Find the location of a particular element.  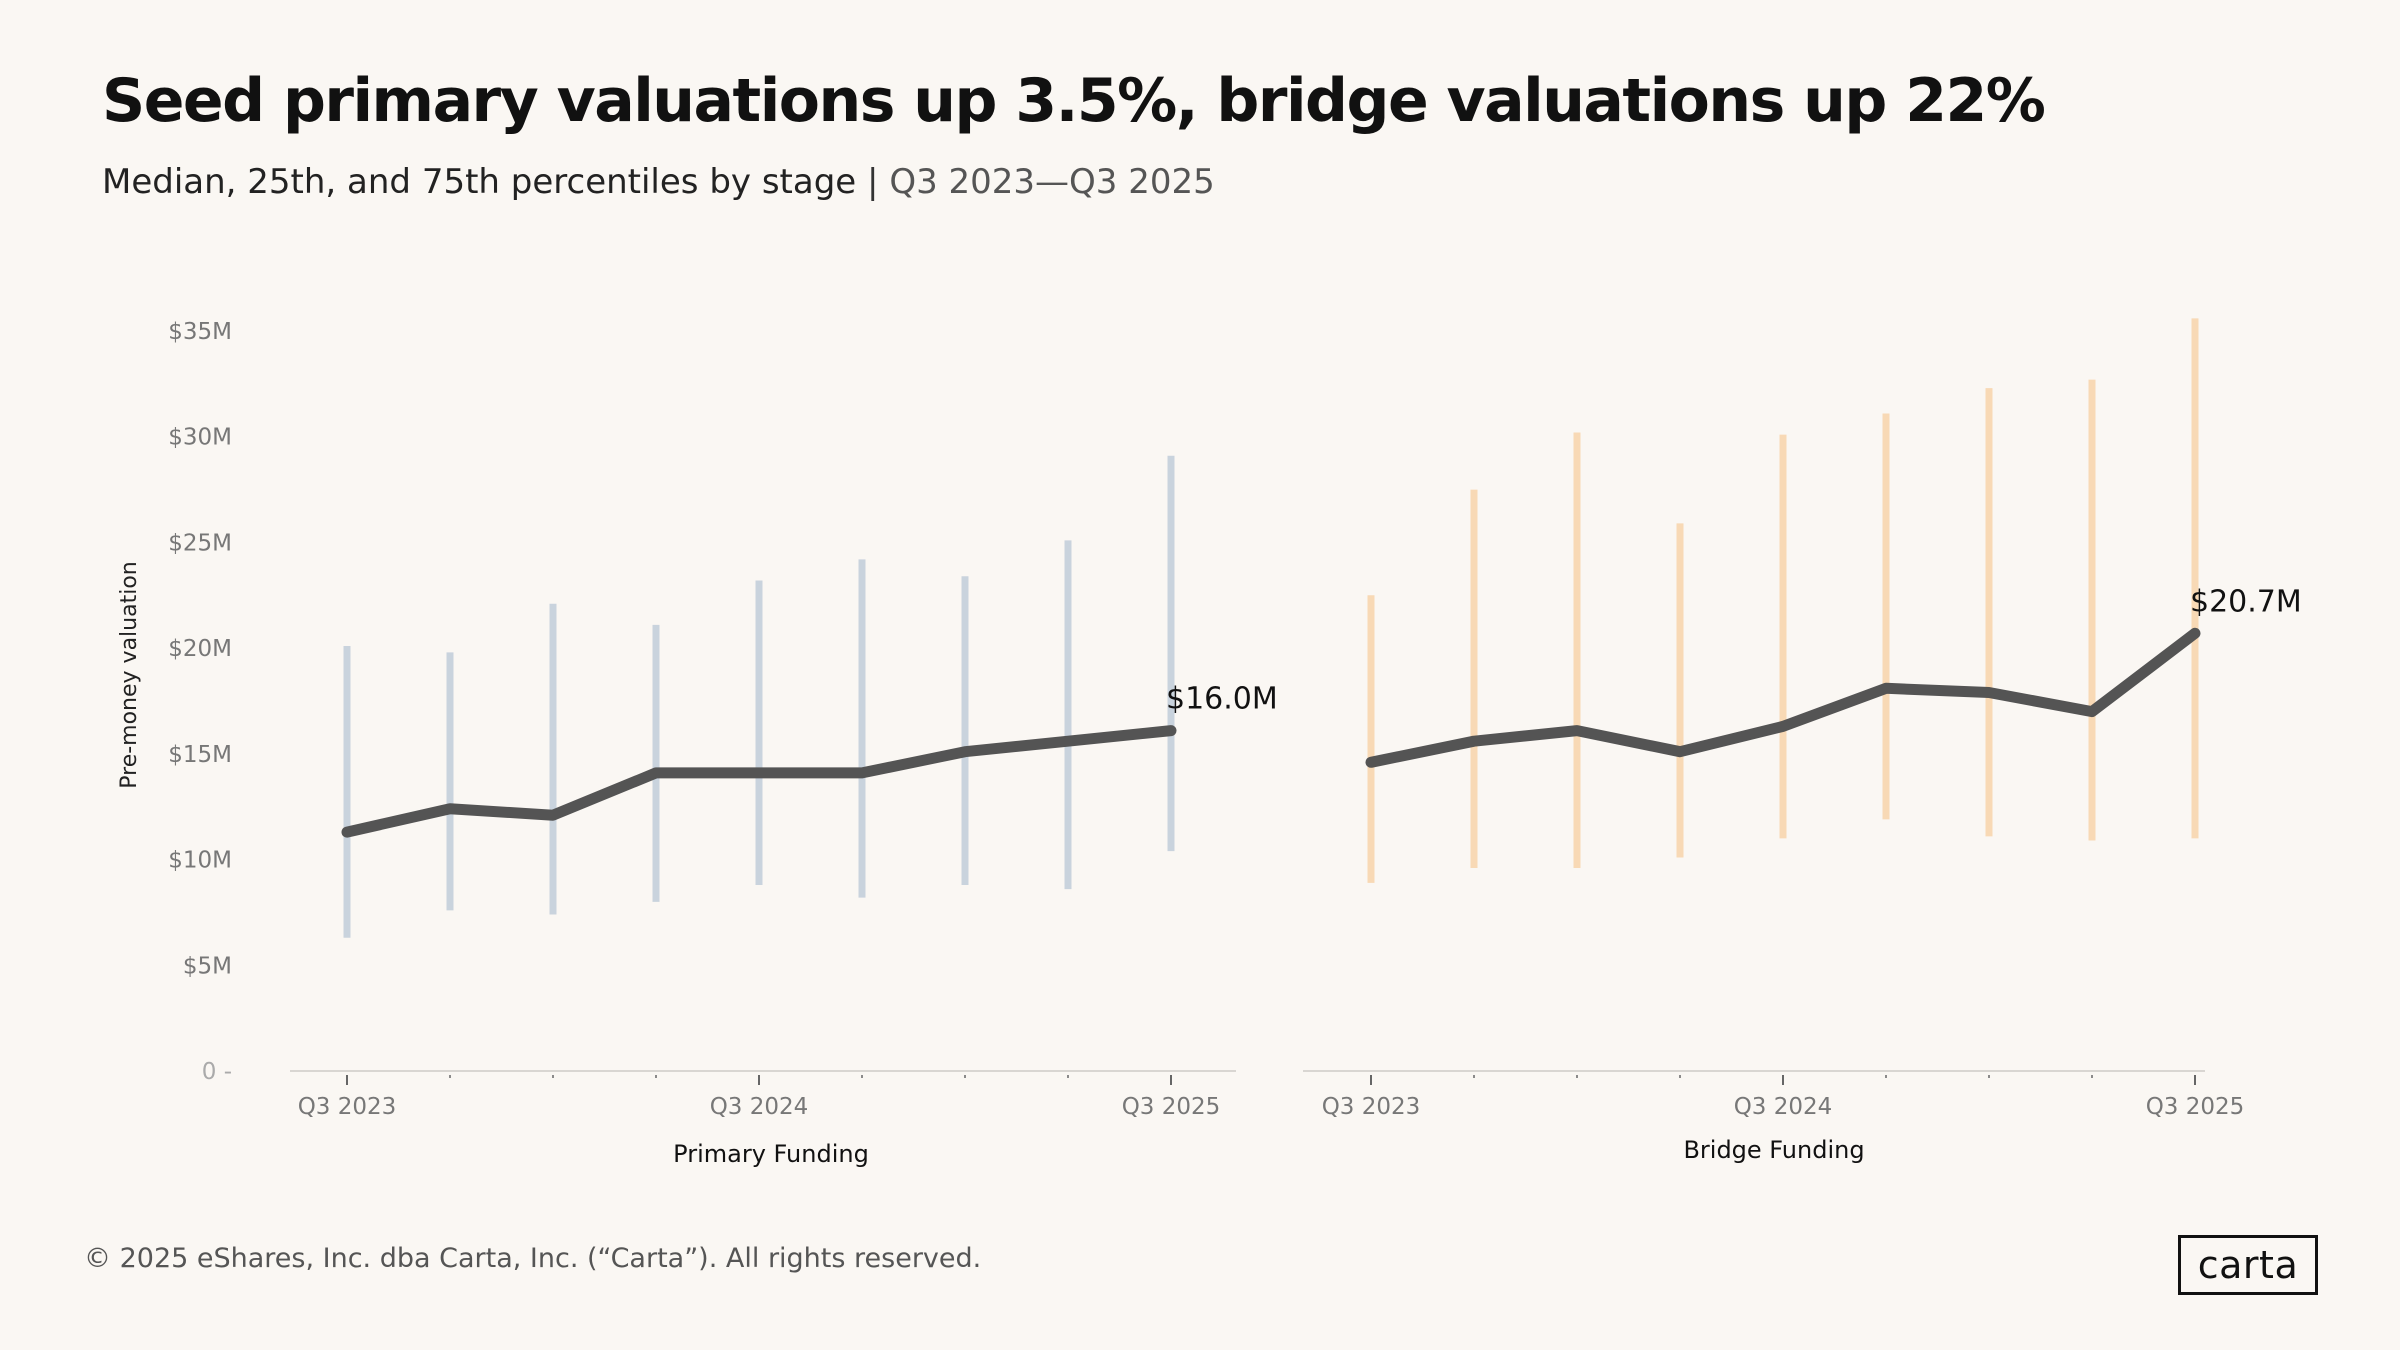

y-tick-label: $5M is located at coordinates (207, 966).